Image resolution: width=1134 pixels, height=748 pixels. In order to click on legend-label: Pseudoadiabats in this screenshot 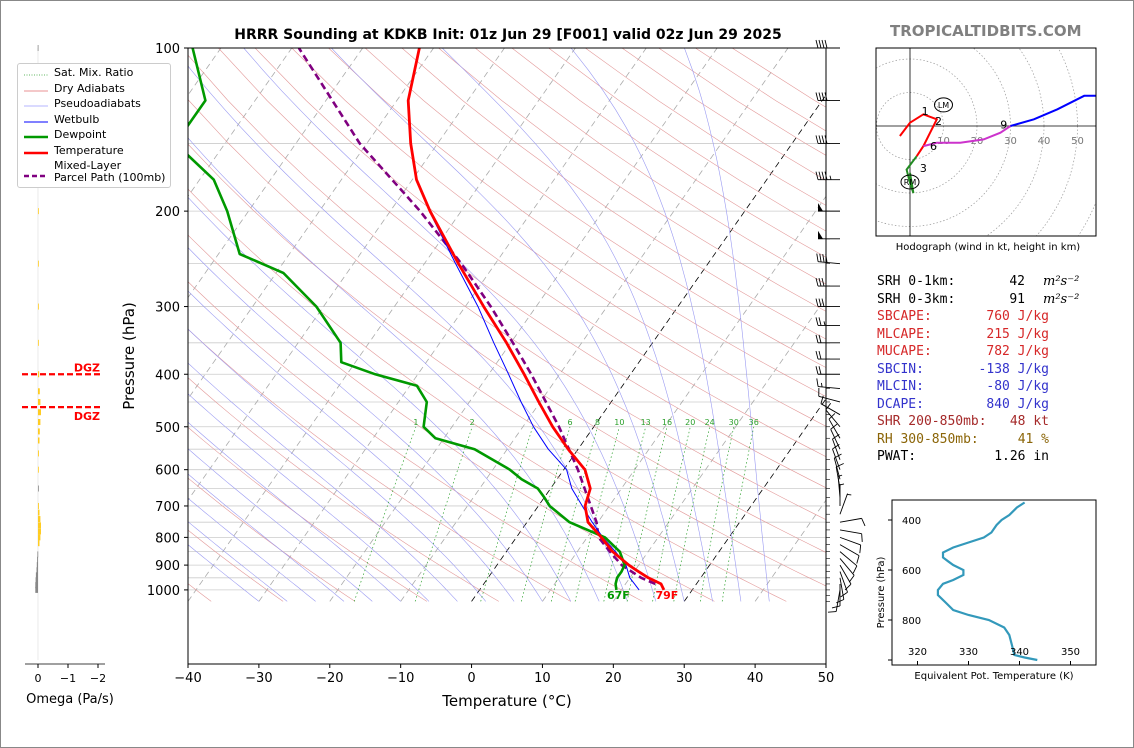, I will do `click(97, 103)`.